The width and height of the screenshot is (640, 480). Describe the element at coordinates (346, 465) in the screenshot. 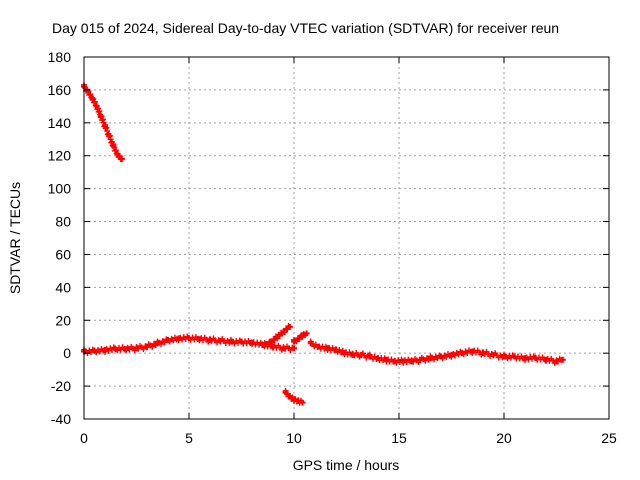

I see `x-axis-label: GPS time / hours` at that location.